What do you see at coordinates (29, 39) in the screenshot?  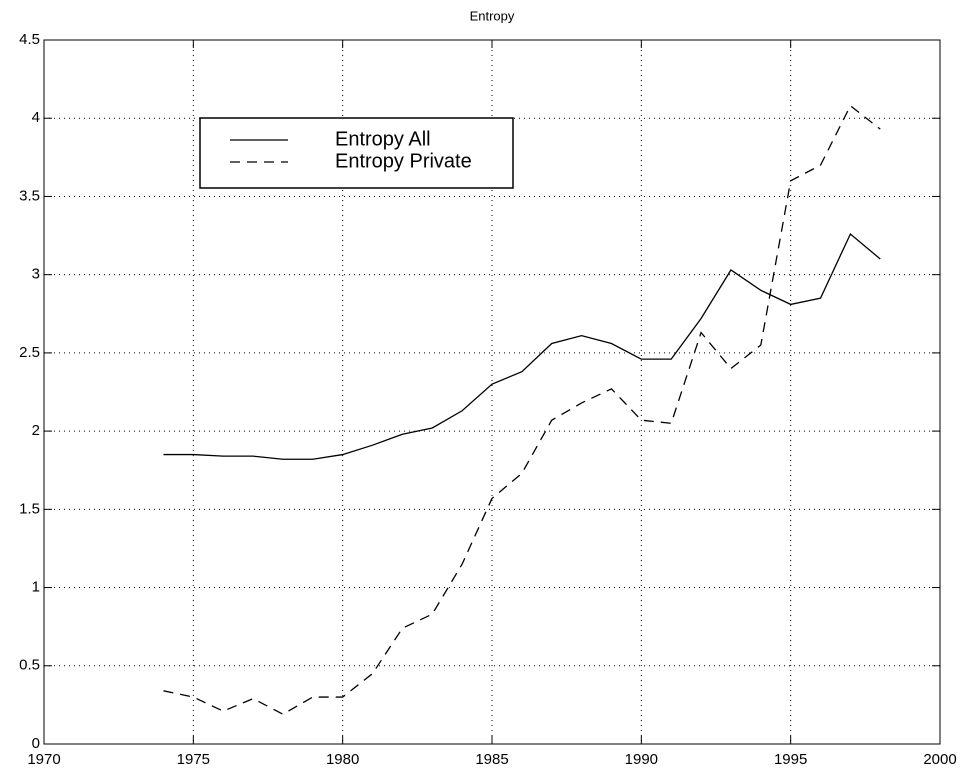 I see `y-tick-label: 4.5` at bounding box center [29, 39].